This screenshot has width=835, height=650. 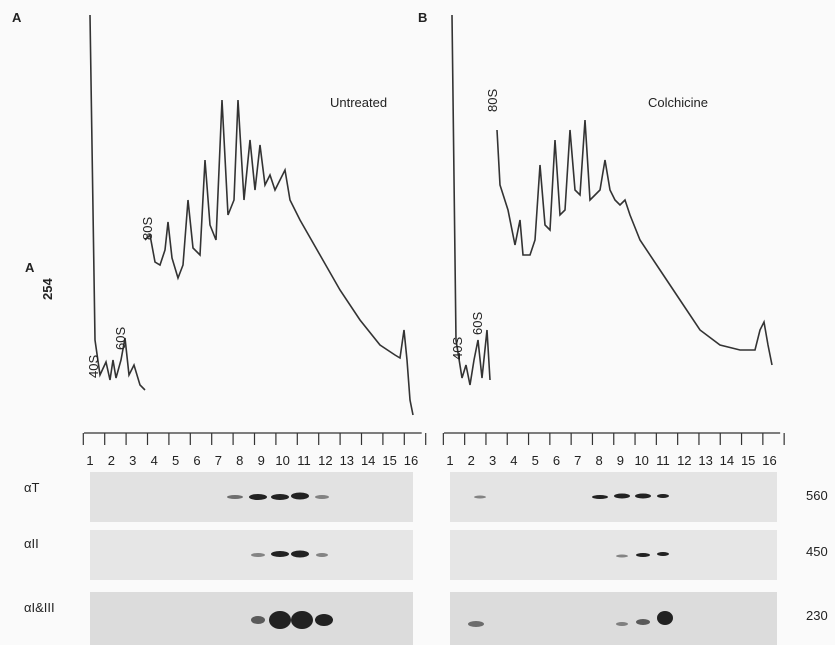 I want to click on size-label: 450, so click(x=817, y=551).